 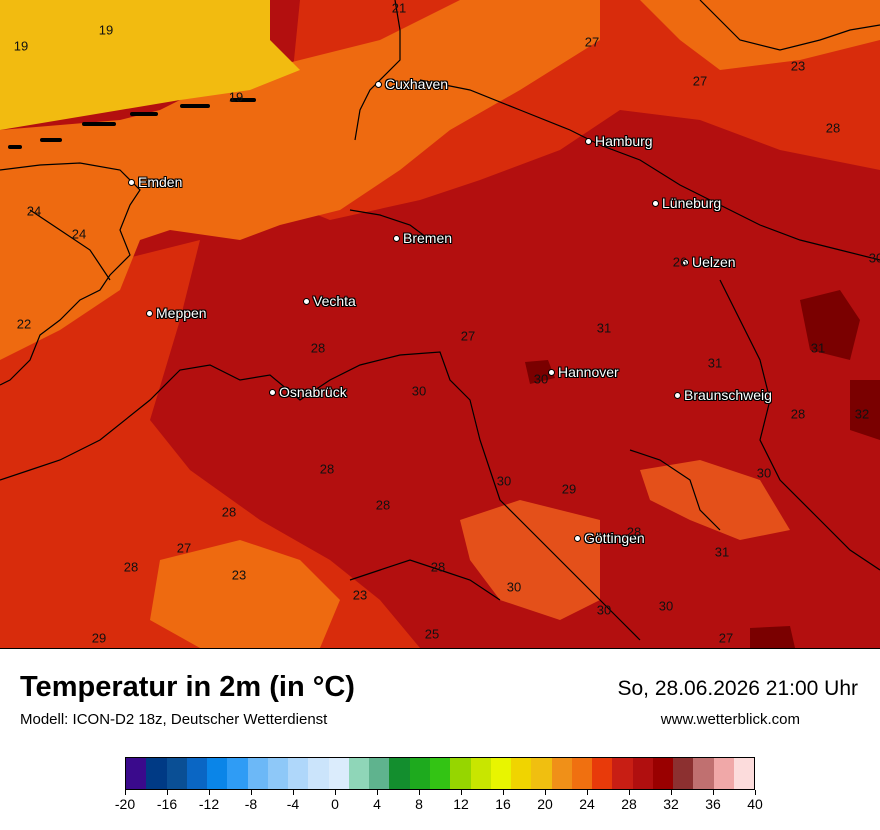 What do you see at coordinates (737, 688) in the screenshot?
I see `forecast-datetime: So, 28.06.2026 21:00 Uhr` at bounding box center [737, 688].